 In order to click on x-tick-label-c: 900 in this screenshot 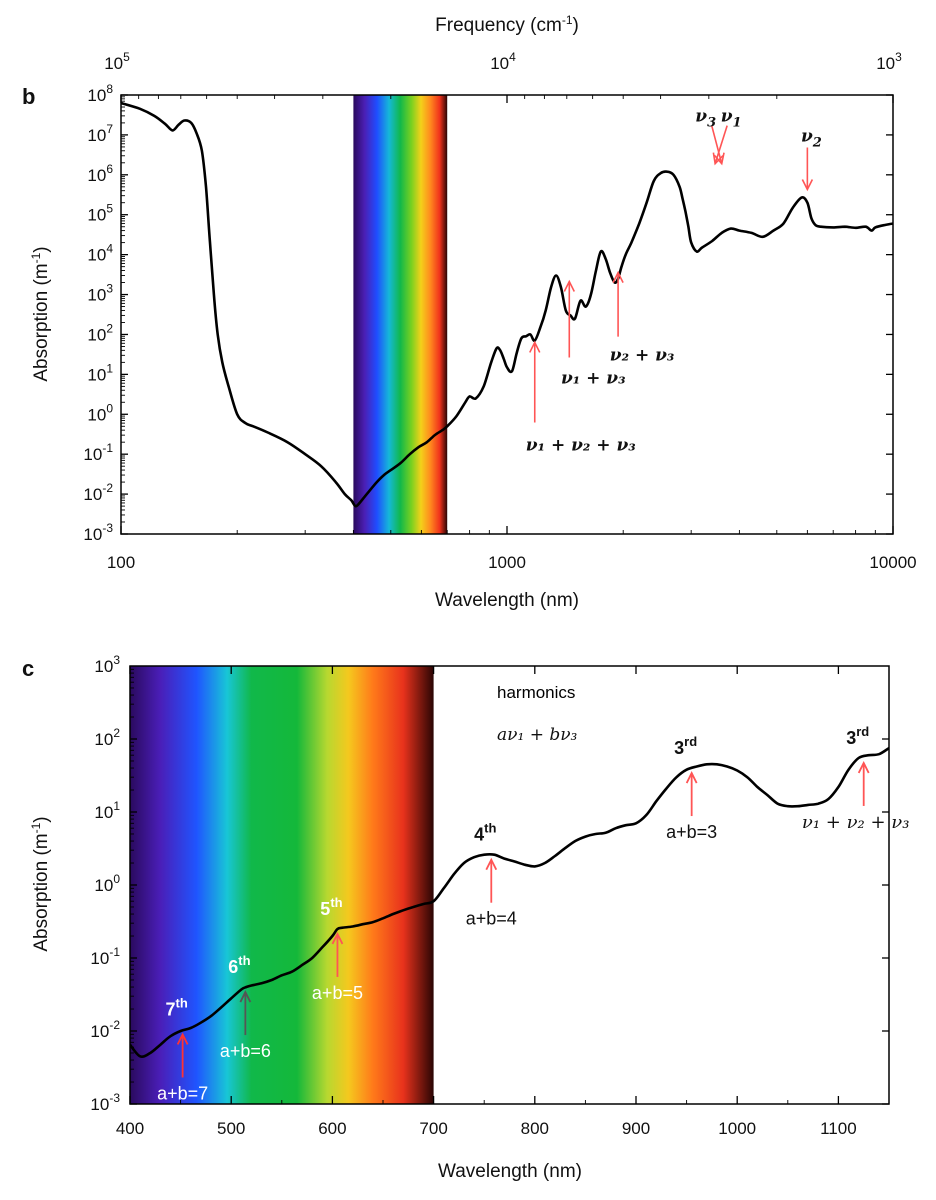, I will do `click(636, 1128)`.